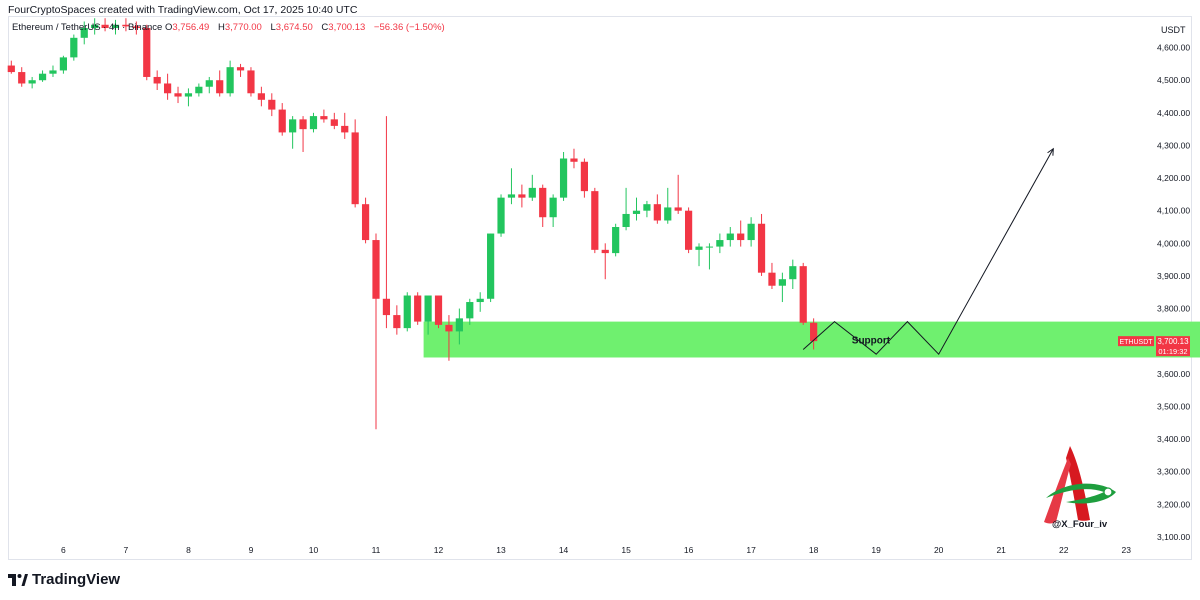  I want to click on x-tick-label: 10, so click(314, 550).